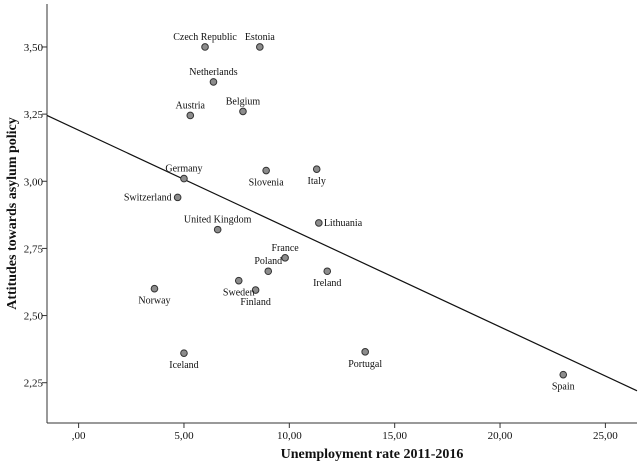  I want to click on data-point-label: Netherlands, so click(213, 72).